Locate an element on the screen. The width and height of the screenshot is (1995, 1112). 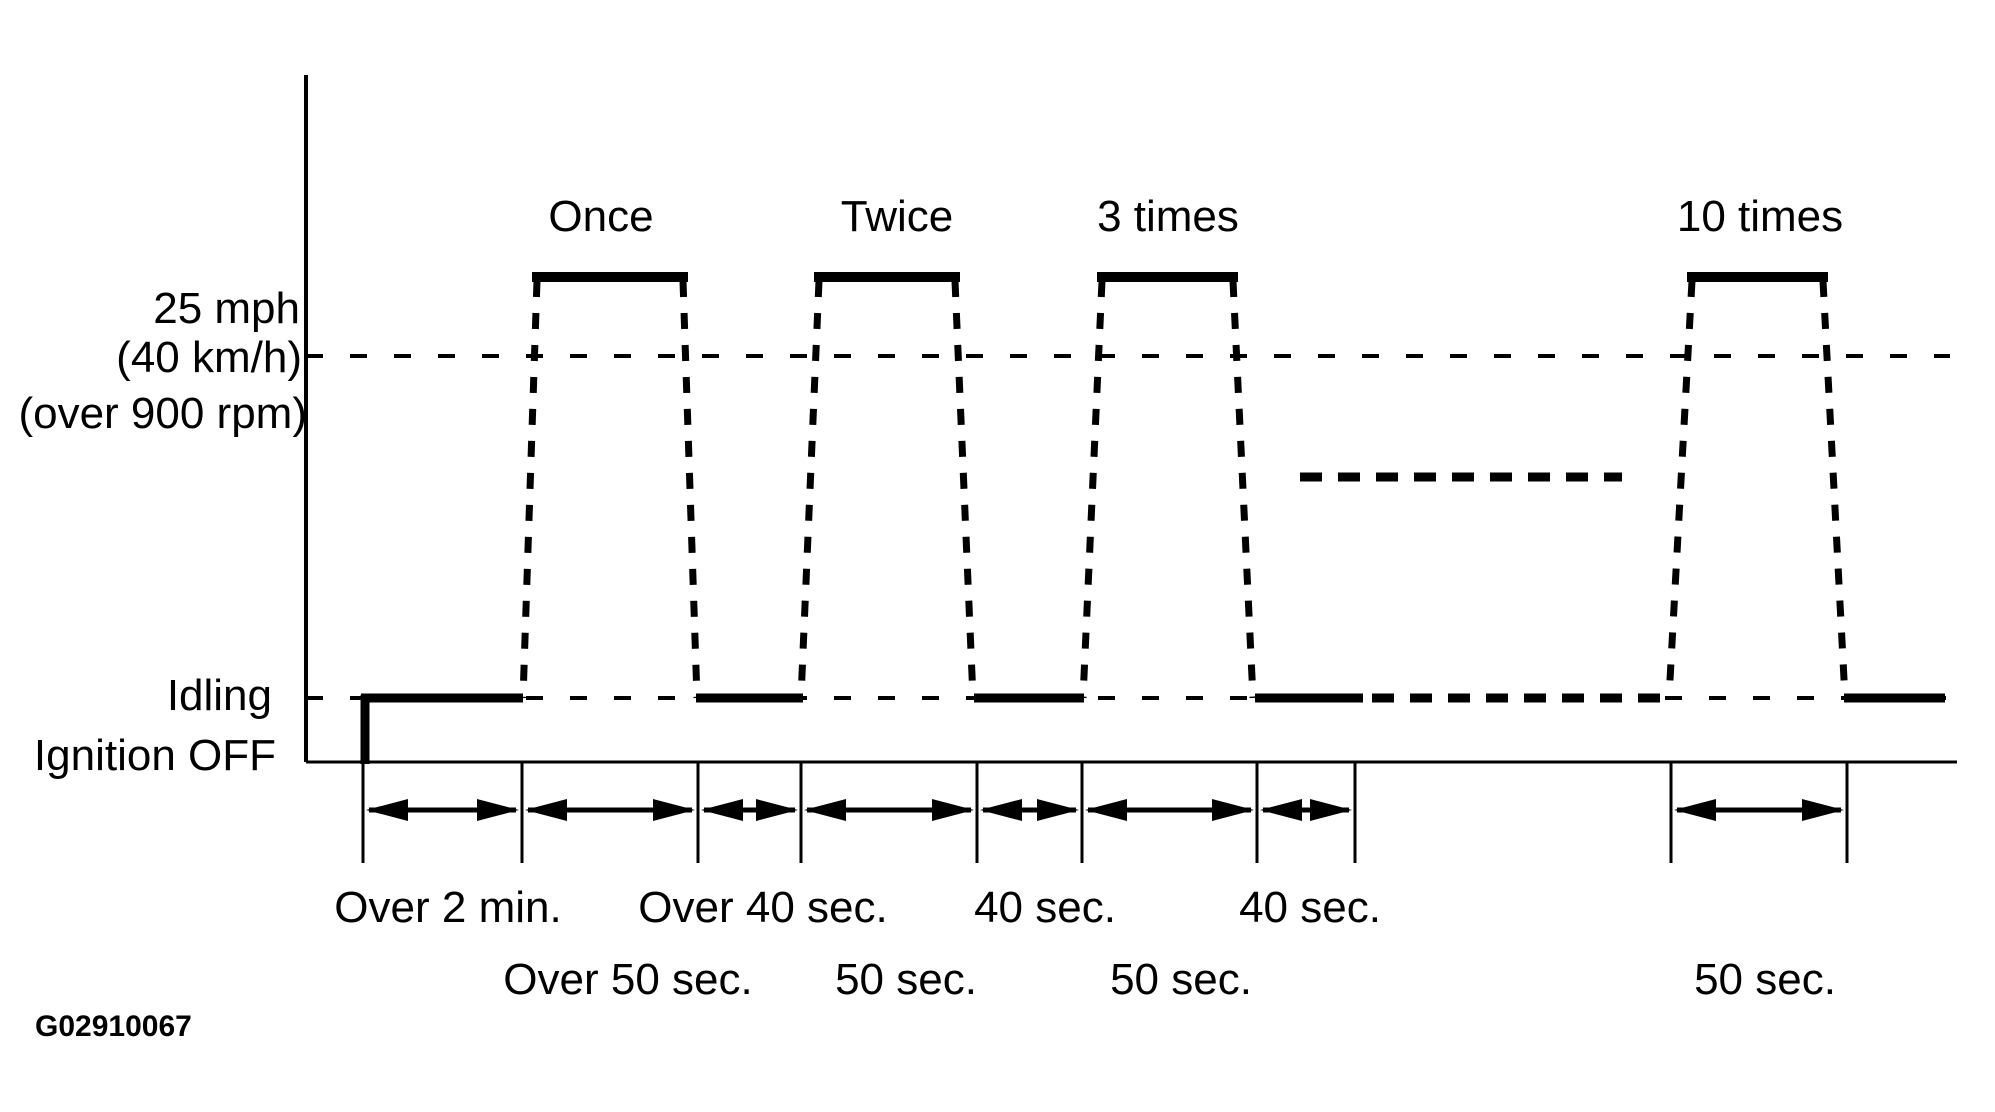
duration-label: Over 2 min. is located at coordinates (447, 907).